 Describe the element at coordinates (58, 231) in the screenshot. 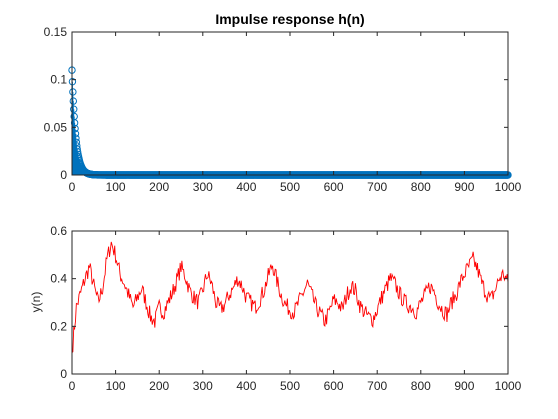

I see `y-tick-label: 0.6` at that location.